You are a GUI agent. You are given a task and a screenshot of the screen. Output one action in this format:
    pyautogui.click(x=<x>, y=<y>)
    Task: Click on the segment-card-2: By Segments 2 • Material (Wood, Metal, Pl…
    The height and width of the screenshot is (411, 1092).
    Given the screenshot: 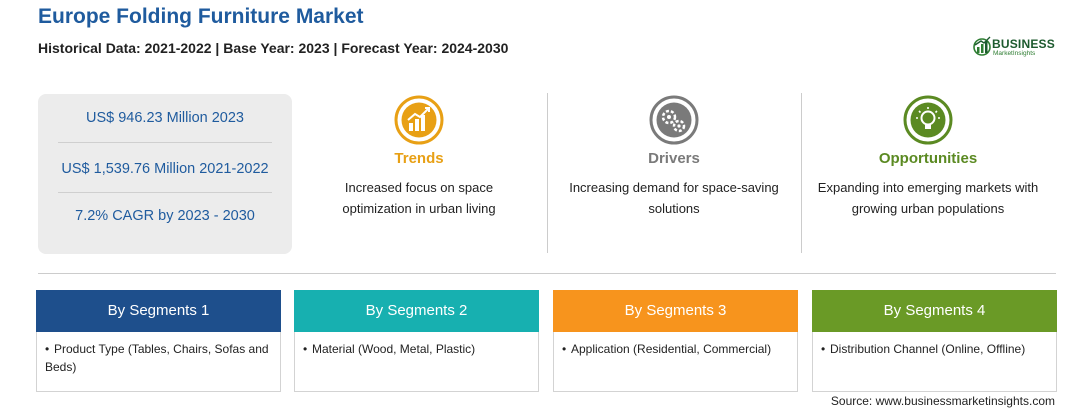 What is the action you would take?
    pyautogui.click(x=416, y=341)
    